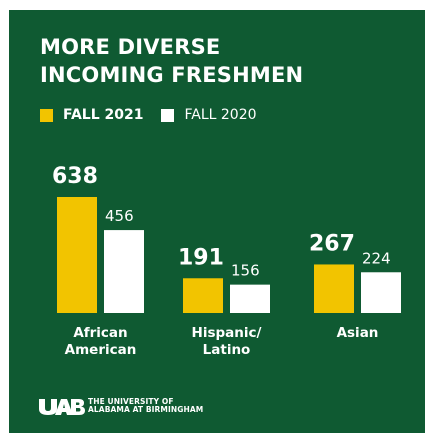 This screenshot has width=433, height=439. Describe the element at coordinates (130, 47) in the screenshot. I see `title-line-1: MORE DIVERSE` at that location.